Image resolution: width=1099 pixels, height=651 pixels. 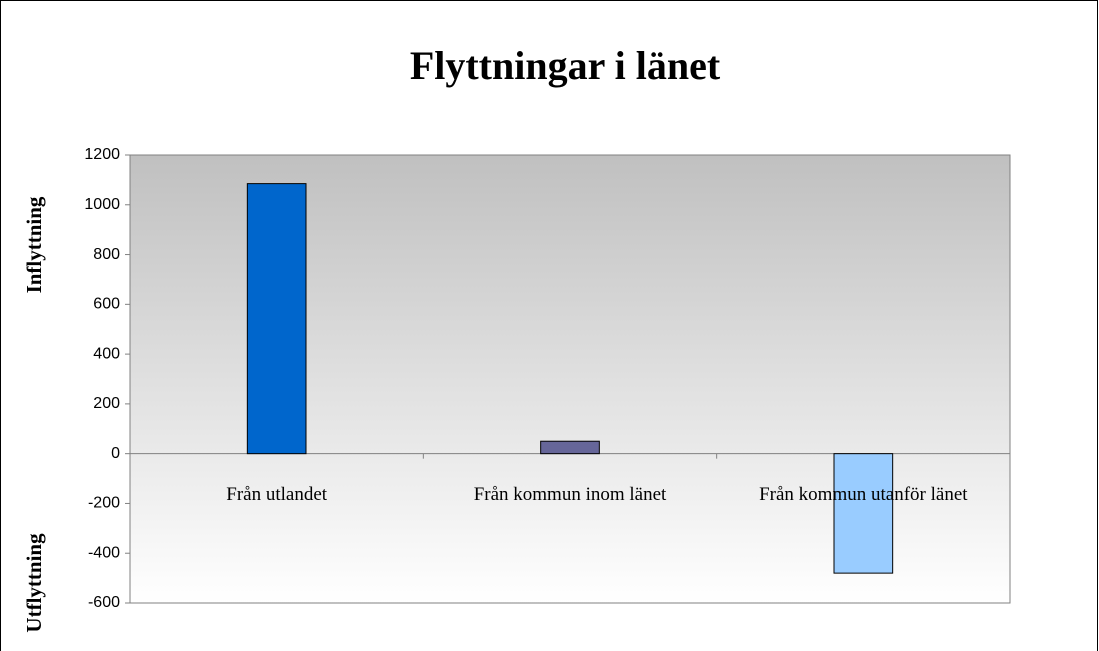 I want to click on y-tick-label: 600, so click(x=106, y=304).